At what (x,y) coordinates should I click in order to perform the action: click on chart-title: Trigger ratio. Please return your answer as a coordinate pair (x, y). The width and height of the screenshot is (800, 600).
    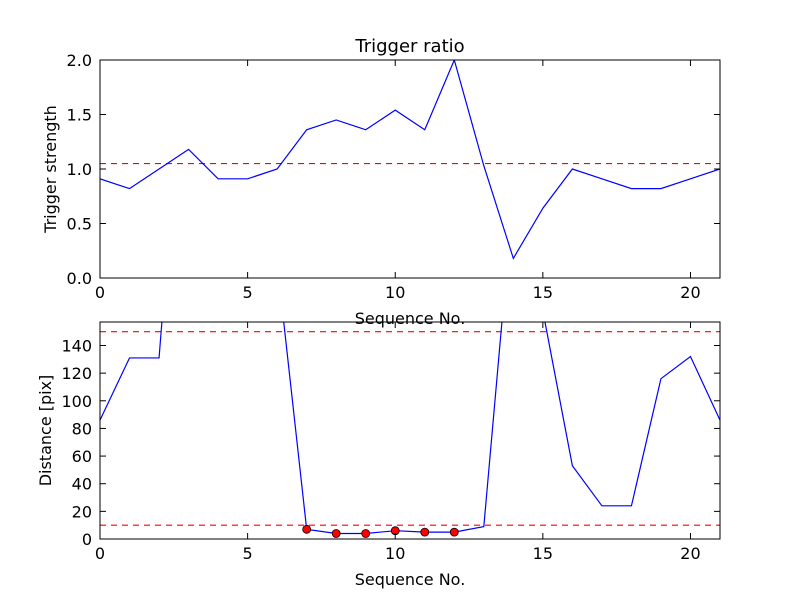
    Looking at the image, I should click on (409, 46).